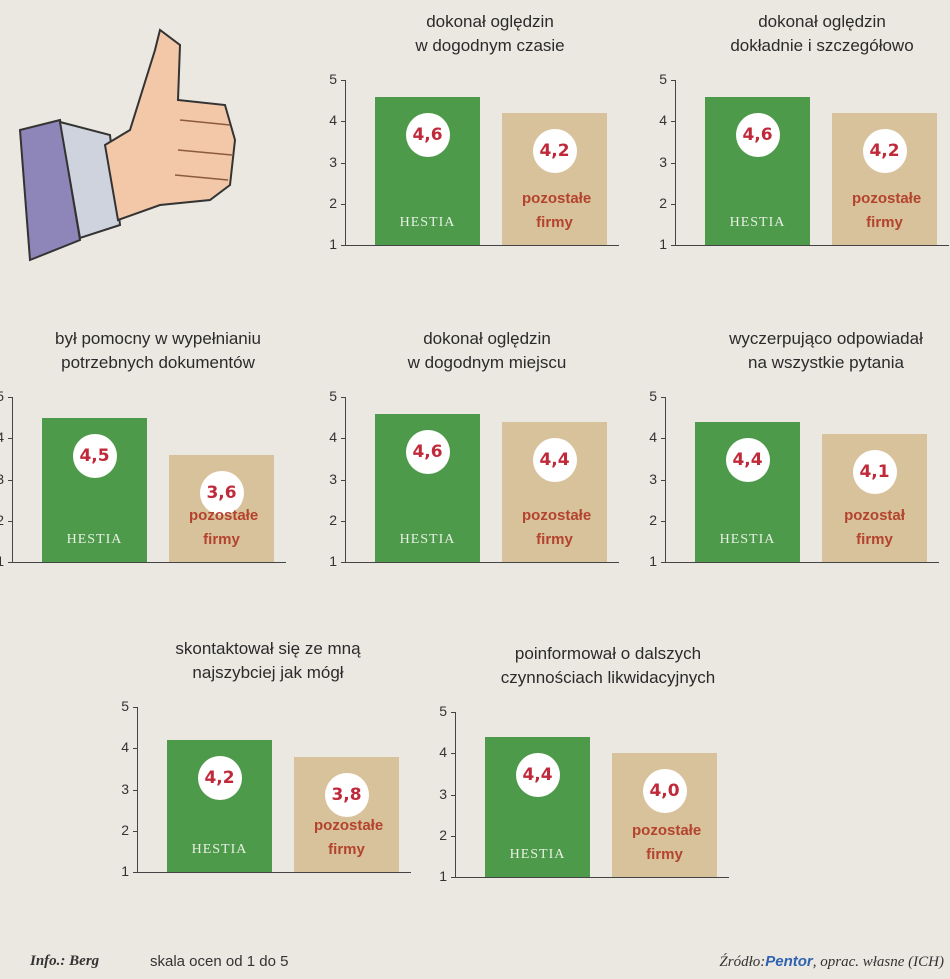  Describe the element at coordinates (826, 338) in the screenshot. I see `chart-title: wyczerpująco odpowiadał` at that location.